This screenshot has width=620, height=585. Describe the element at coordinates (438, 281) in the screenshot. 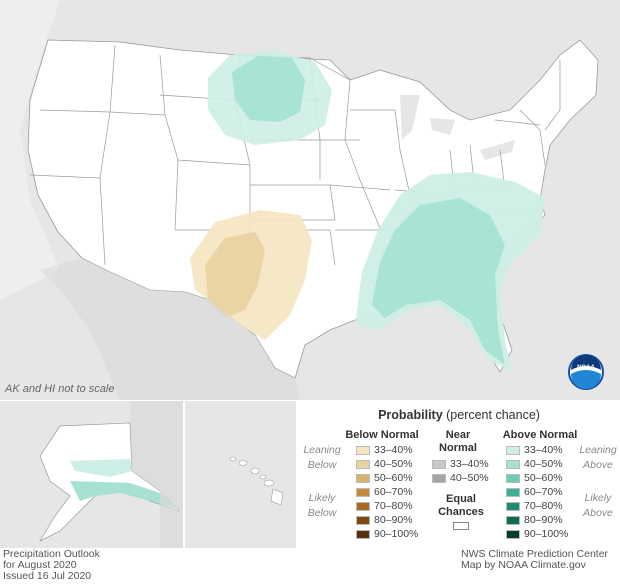

I see `above-normal-southeast-inner` at that location.